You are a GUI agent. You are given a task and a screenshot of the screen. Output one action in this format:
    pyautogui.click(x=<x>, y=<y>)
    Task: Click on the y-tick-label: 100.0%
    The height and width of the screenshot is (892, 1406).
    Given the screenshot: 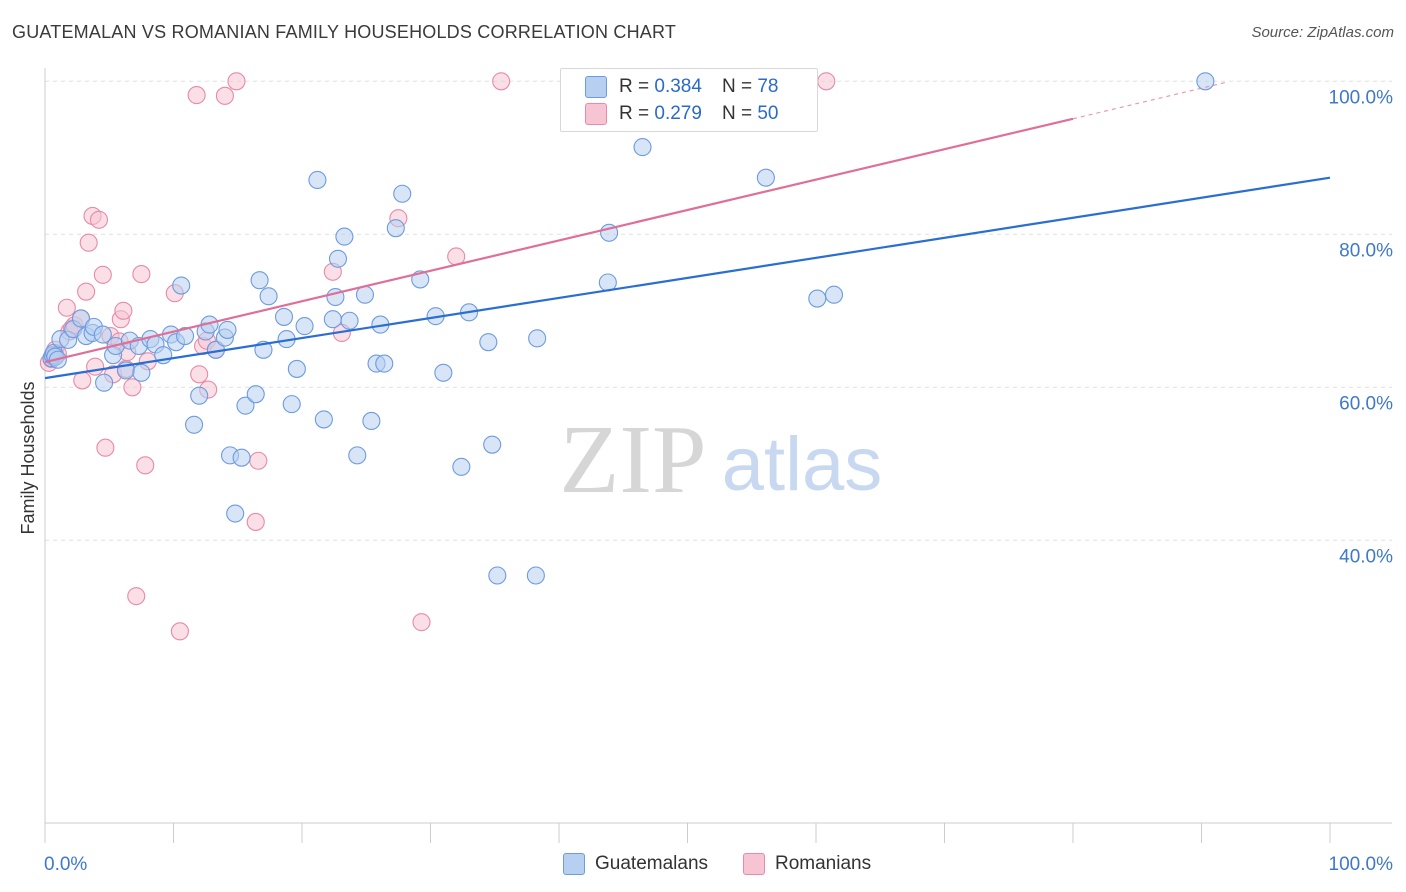 What is the action you would take?
    pyautogui.click(x=1361, y=97)
    